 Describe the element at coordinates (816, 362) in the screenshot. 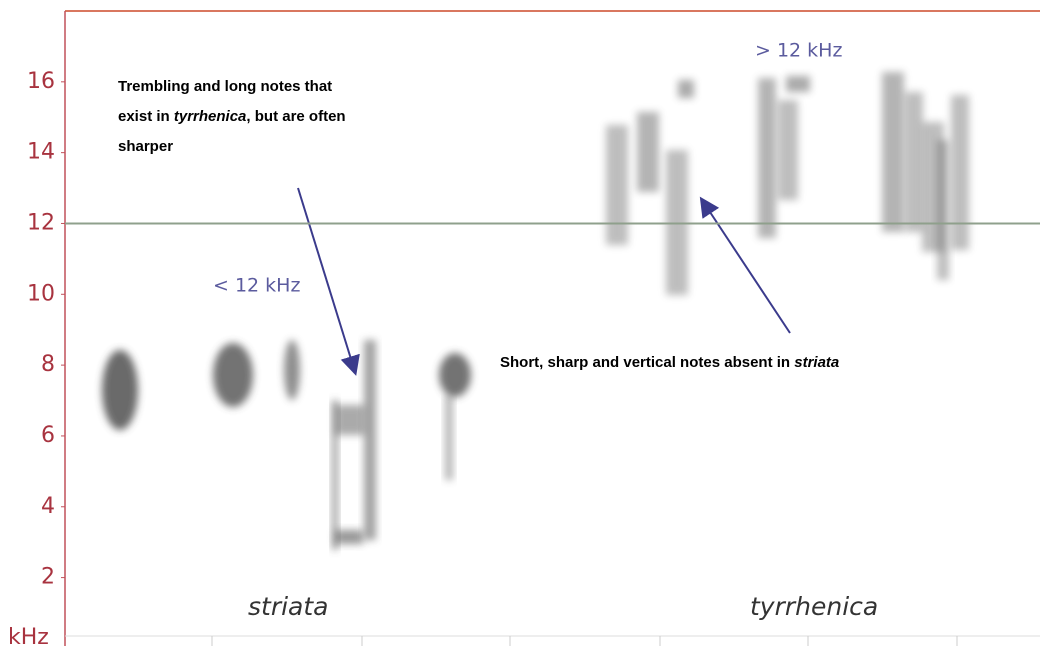

I see `annotation-part: striata` at that location.